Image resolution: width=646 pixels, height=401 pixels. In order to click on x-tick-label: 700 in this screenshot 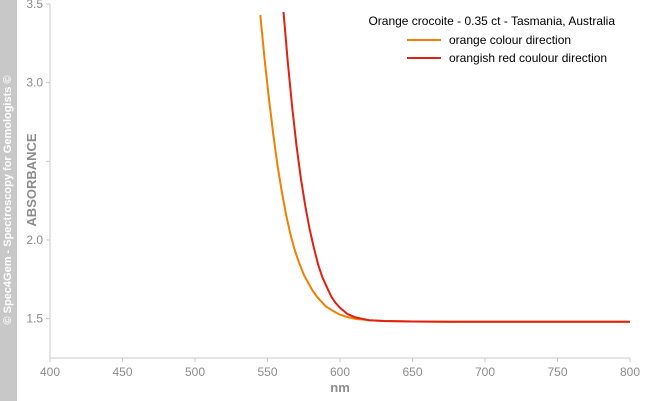, I will do `click(485, 372)`.